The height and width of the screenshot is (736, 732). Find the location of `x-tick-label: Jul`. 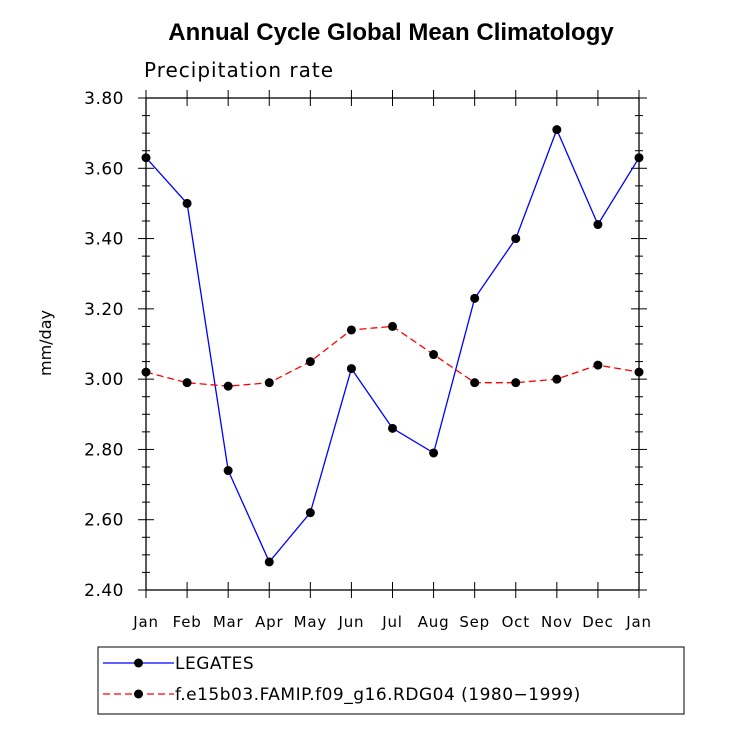

x-tick-label: Jul is located at coordinates (392, 622).